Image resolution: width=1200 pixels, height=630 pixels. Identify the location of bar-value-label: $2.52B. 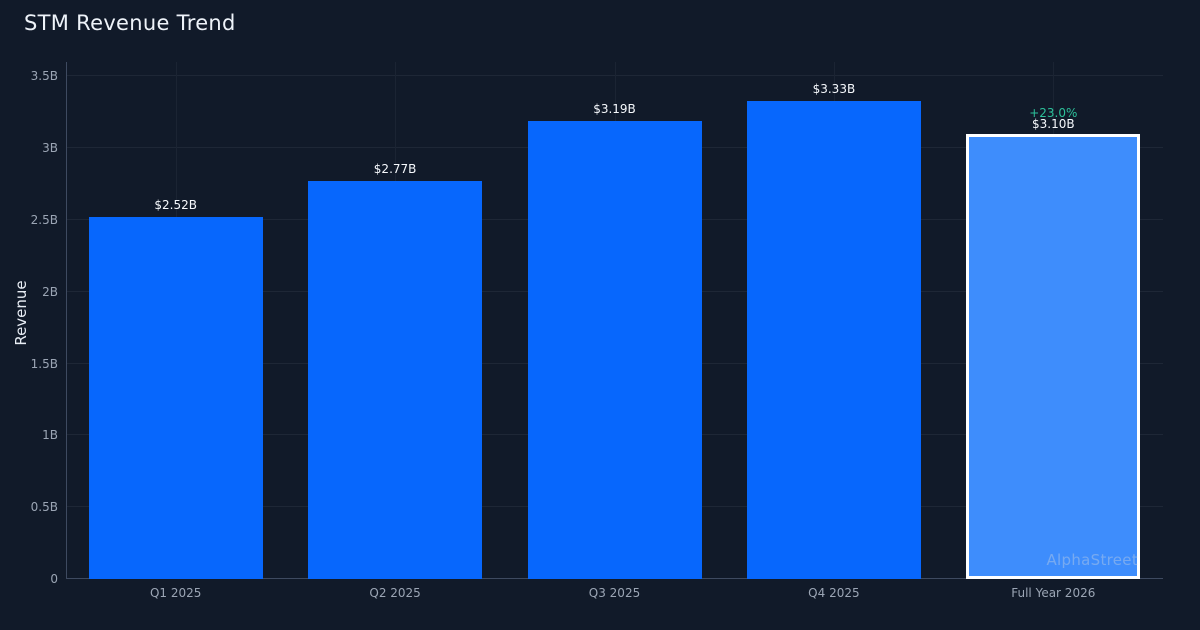
(175, 205).